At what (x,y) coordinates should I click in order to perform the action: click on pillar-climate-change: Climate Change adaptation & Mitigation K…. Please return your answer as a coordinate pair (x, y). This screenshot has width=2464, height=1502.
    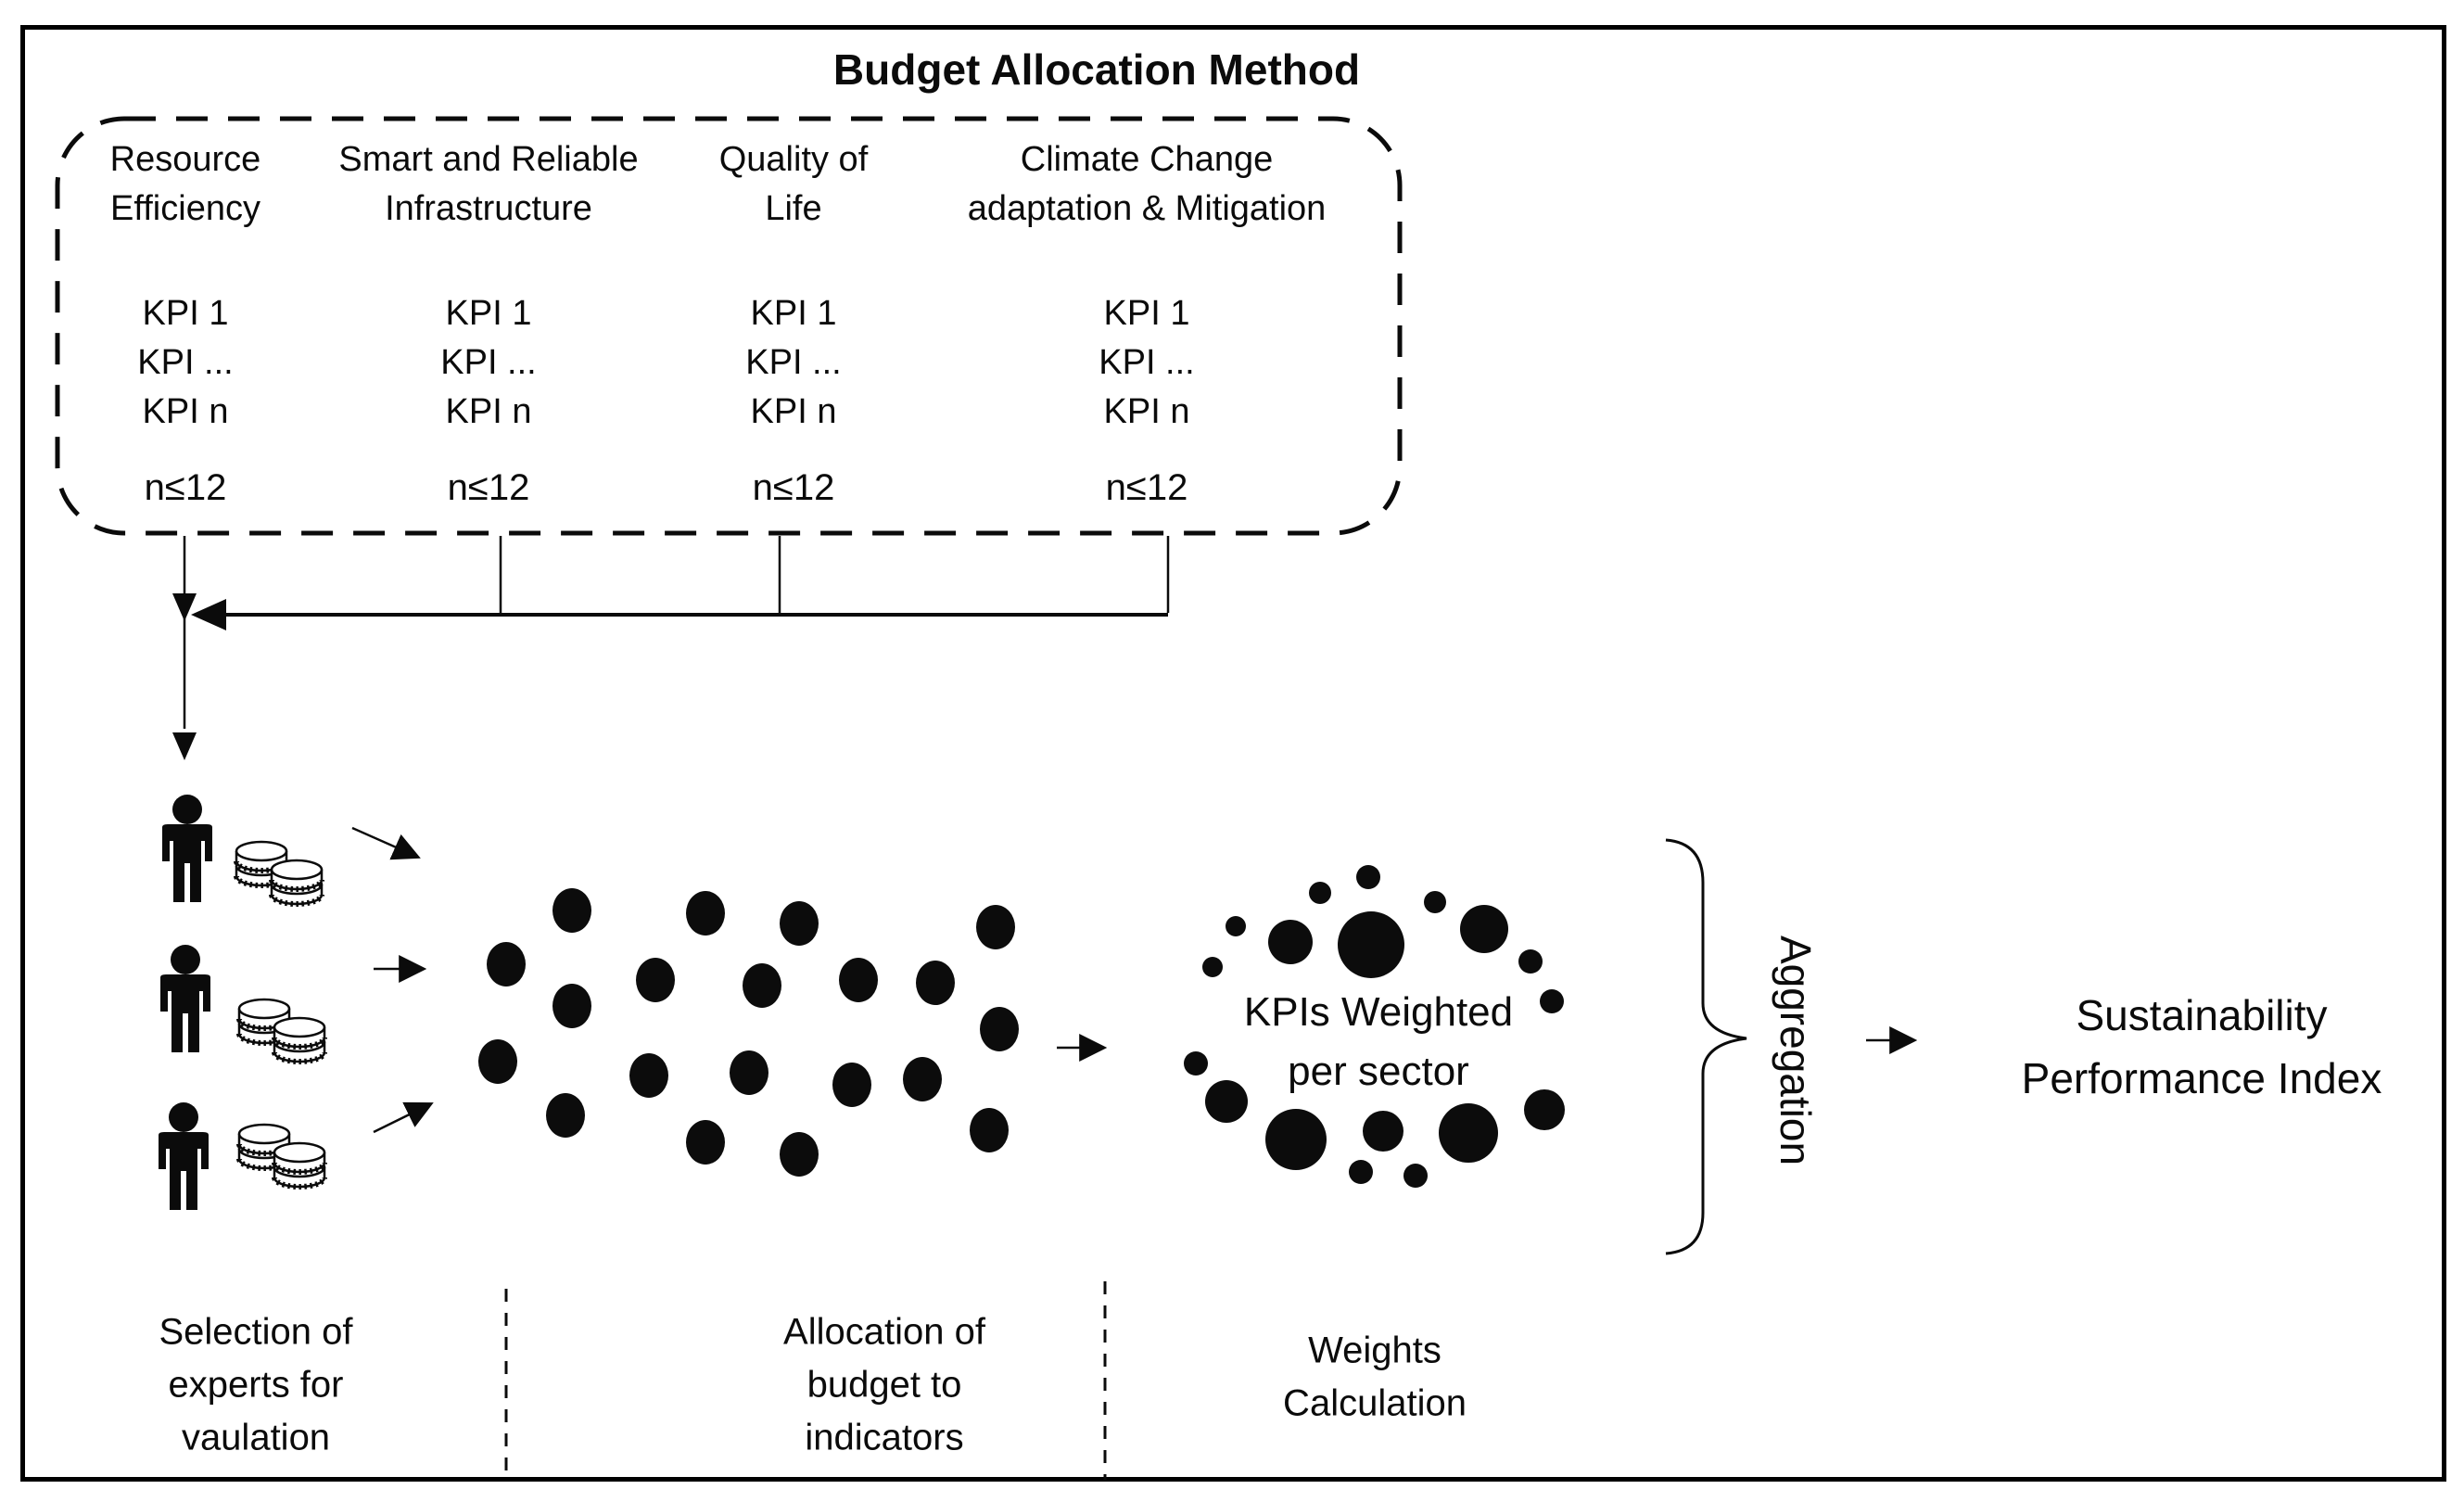
    Looking at the image, I should click on (1146, 322).